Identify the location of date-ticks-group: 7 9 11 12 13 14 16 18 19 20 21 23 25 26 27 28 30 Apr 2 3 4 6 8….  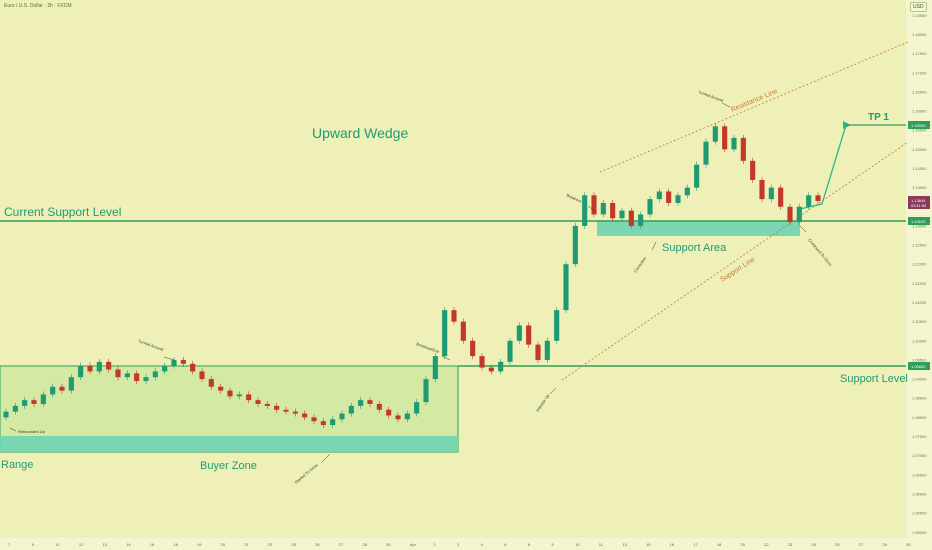
(459, 544).